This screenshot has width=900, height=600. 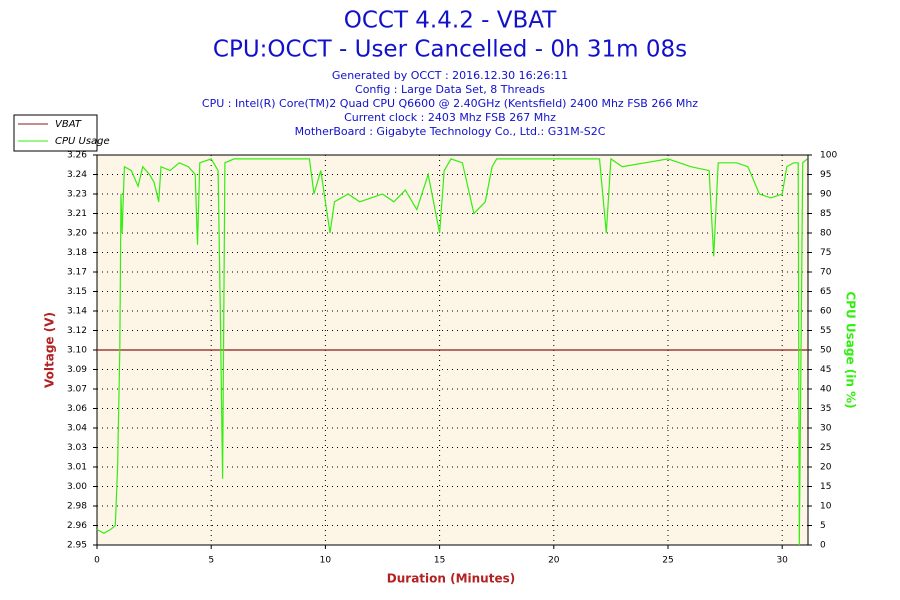 I want to click on x-tick-label: 15, so click(x=439, y=561).